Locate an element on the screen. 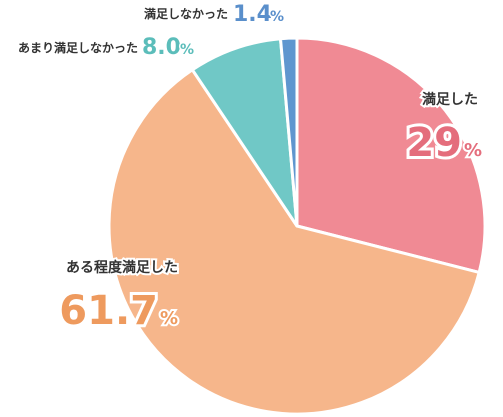  label-group-not-very-satisfied: あまり満足しなかった 8.0 % is located at coordinates (105, 47).